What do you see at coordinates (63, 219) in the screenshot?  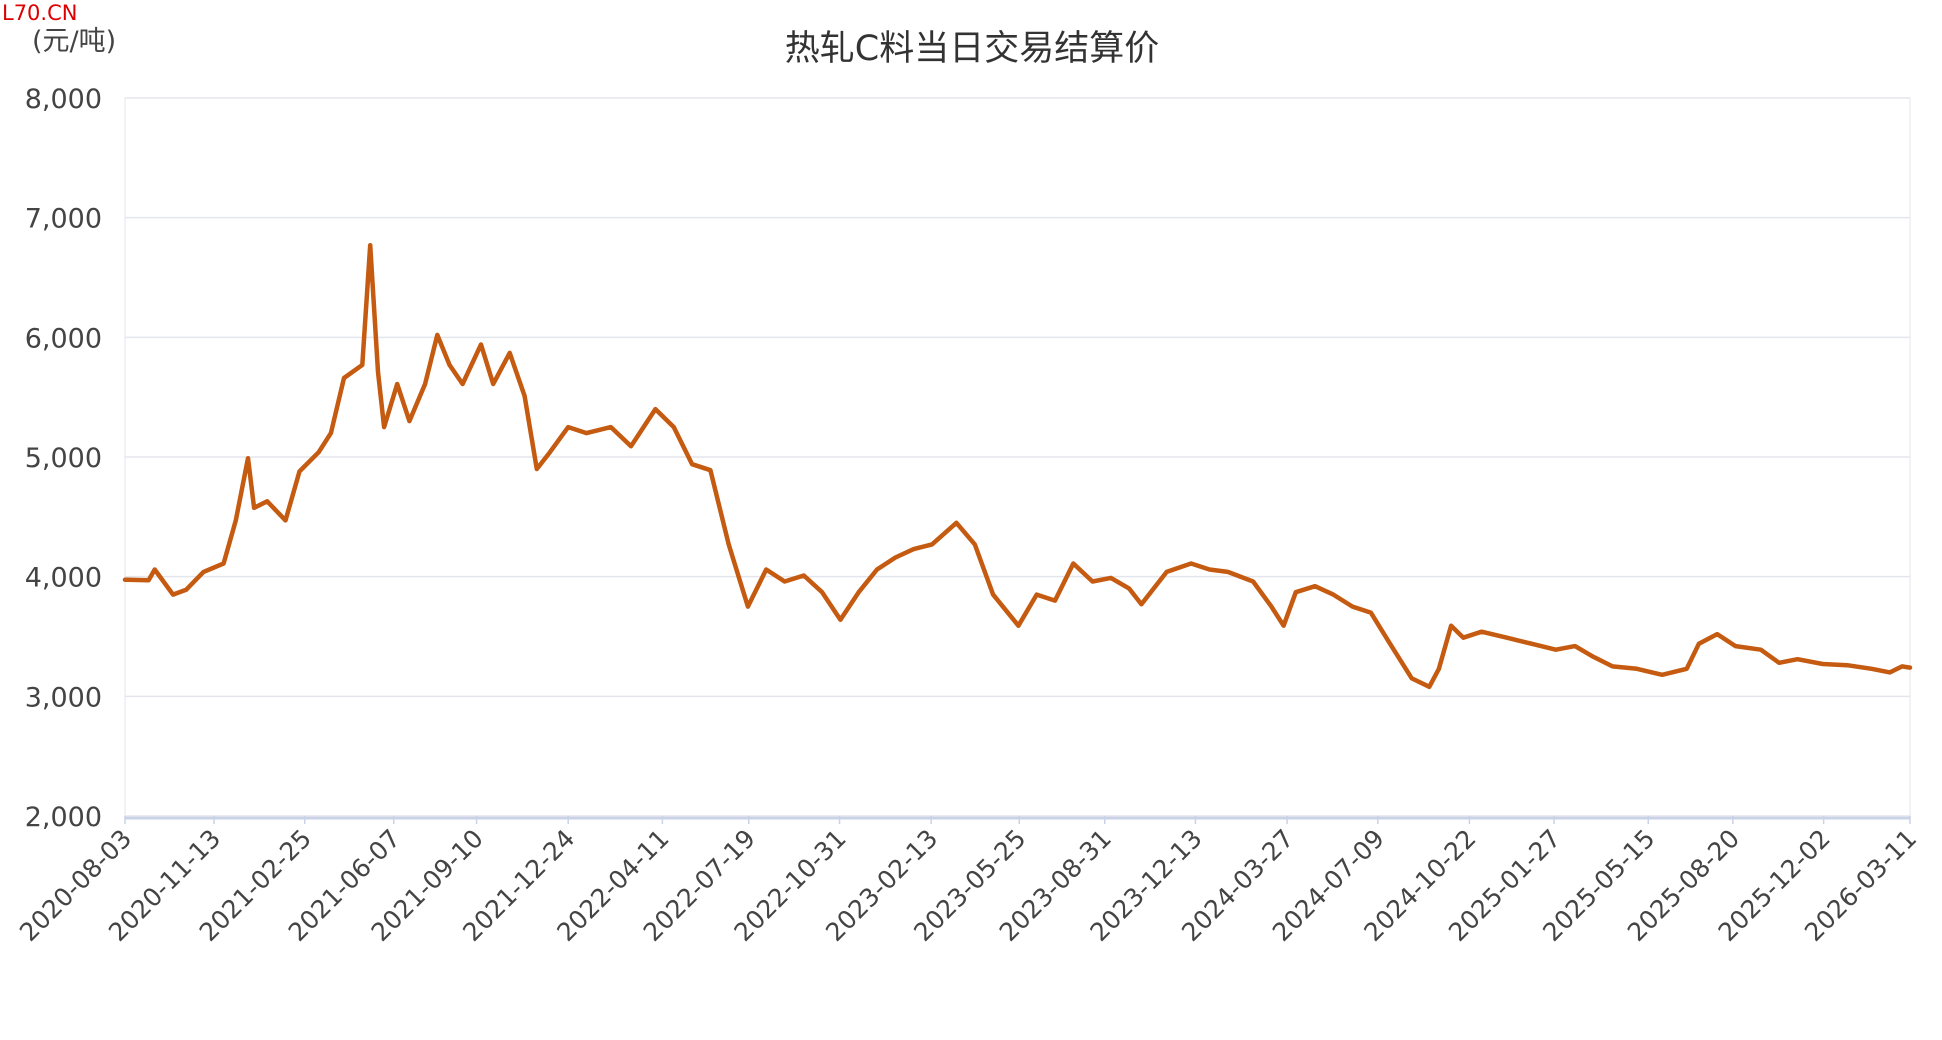 I see `y-tick-label: 7,000` at bounding box center [63, 219].